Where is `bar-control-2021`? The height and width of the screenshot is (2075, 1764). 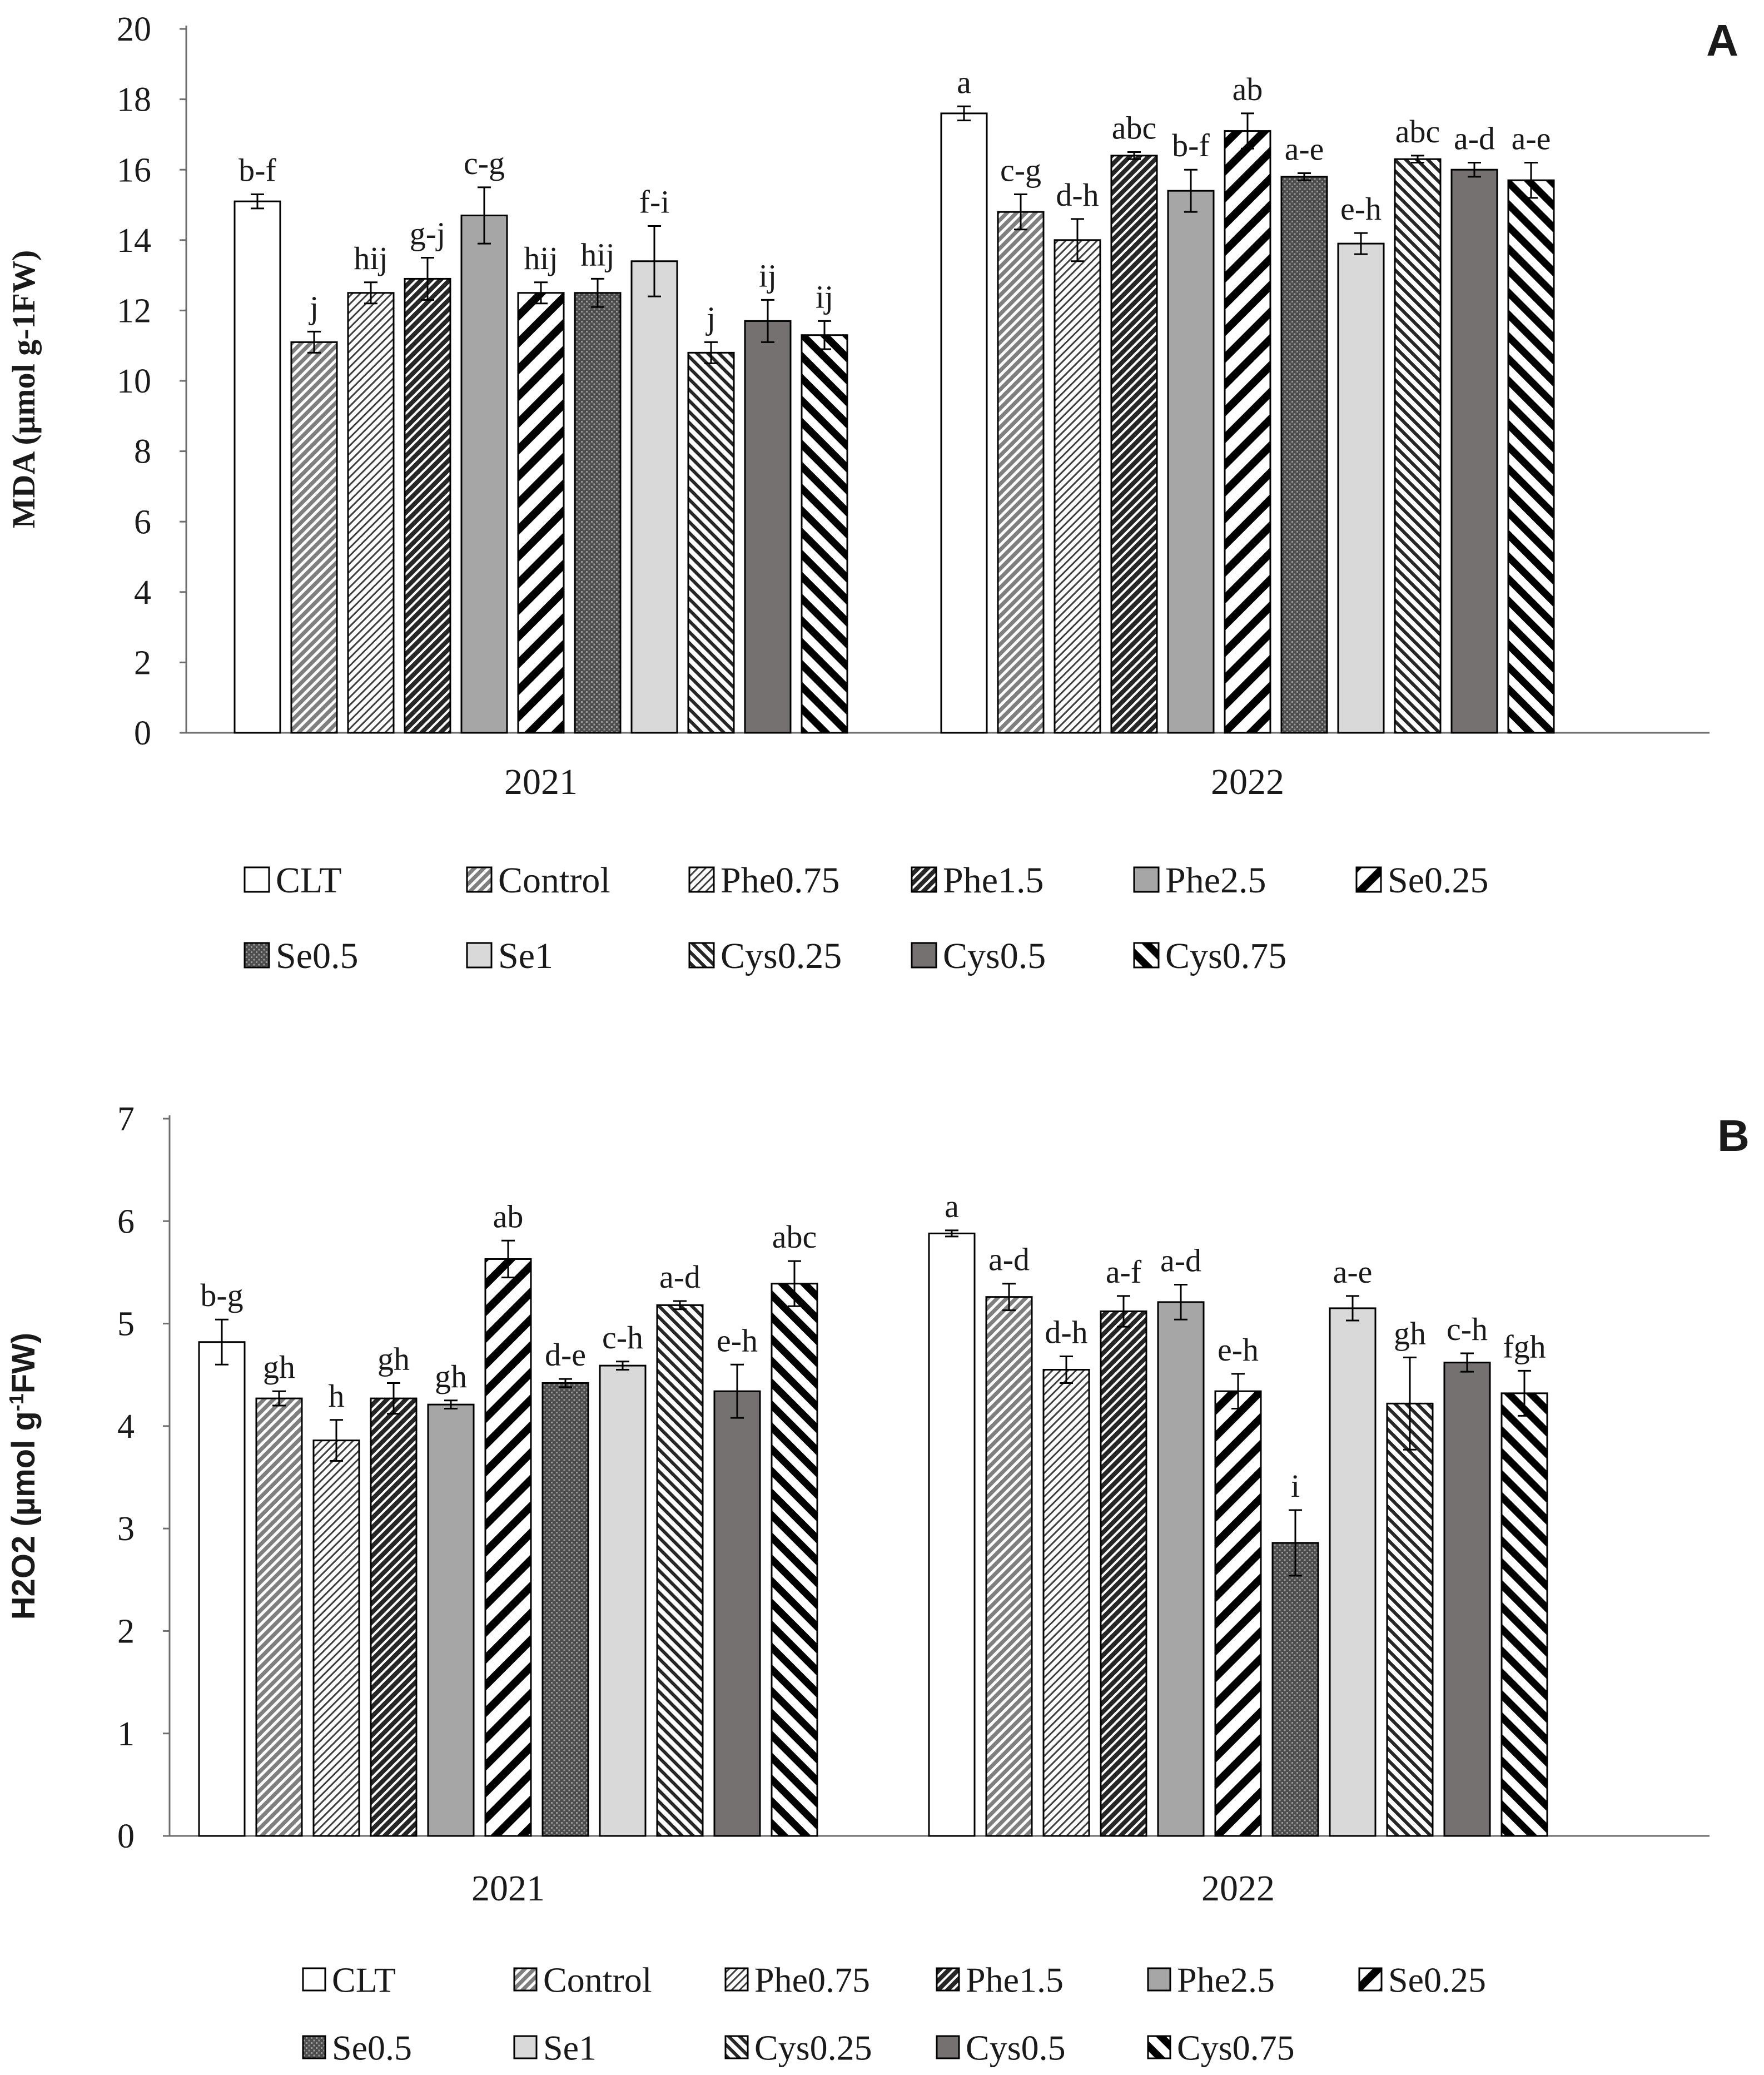
bar-control-2021 is located at coordinates (279, 1617).